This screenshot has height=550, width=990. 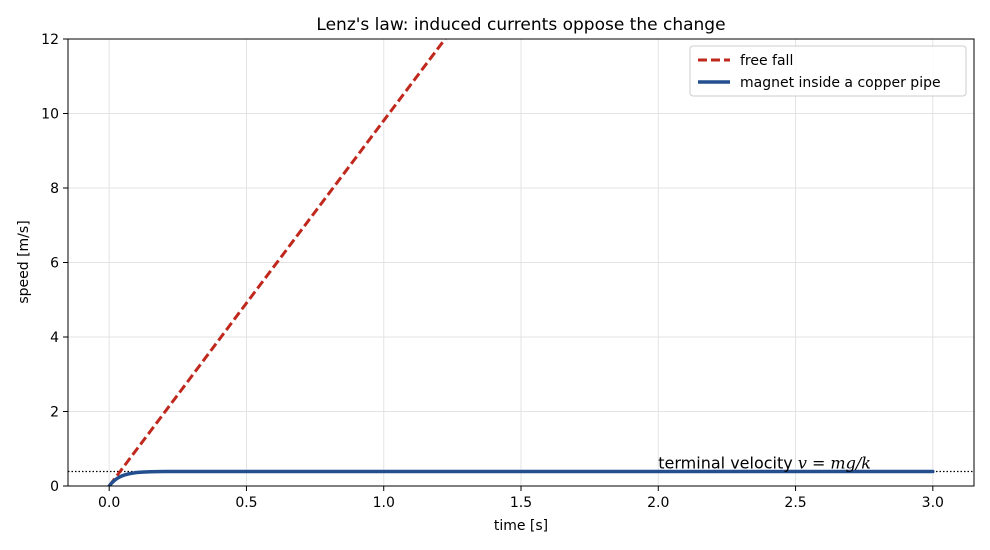 What do you see at coordinates (834, 463) in the screenshot?
I see `annotation-math: v = mg/k` at bounding box center [834, 463].